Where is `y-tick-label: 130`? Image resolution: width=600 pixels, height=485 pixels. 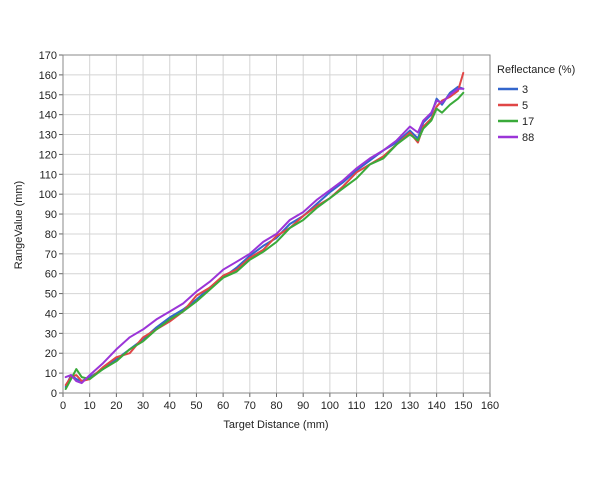
y-tick-label: 130 is located at coordinates (48, 136).